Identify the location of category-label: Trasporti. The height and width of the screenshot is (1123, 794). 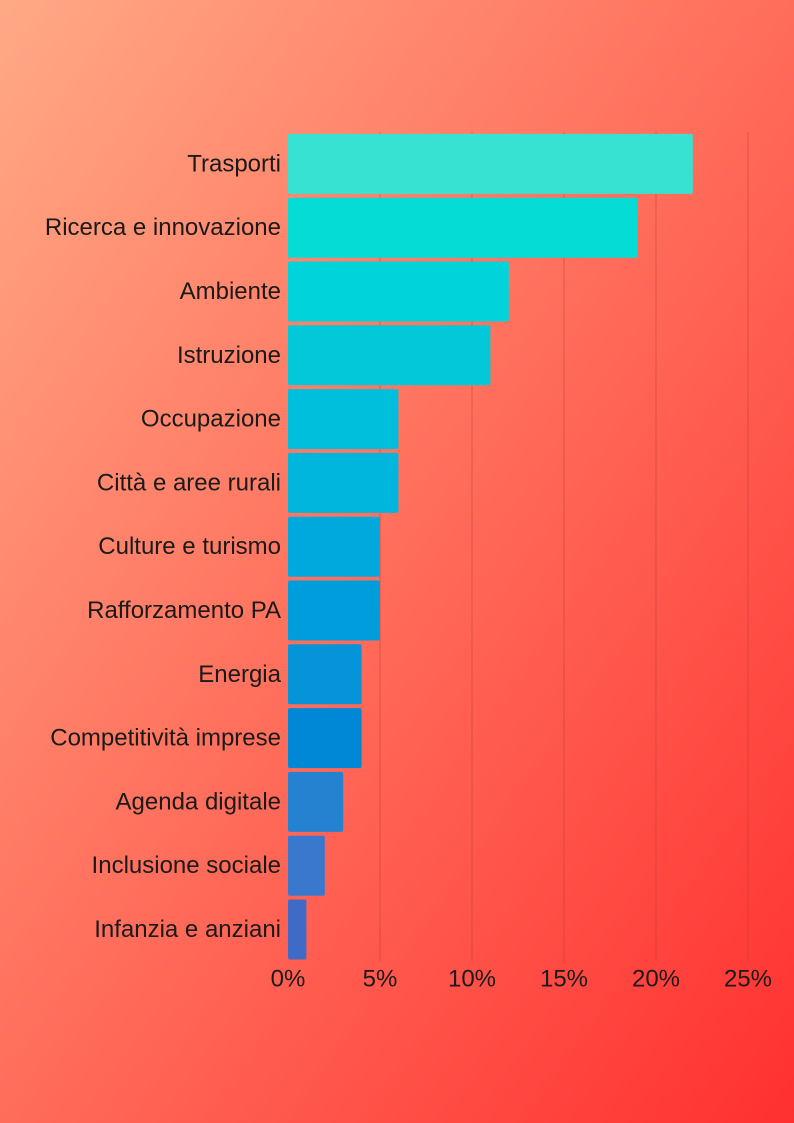
(234, 163).